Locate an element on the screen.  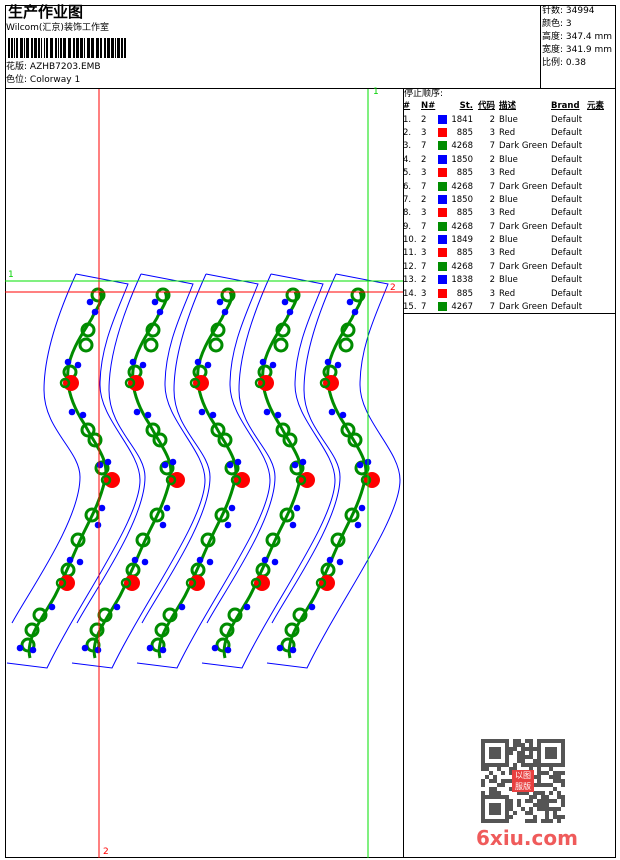
row-stitches: 1841 is located at coordinates (462, 119).